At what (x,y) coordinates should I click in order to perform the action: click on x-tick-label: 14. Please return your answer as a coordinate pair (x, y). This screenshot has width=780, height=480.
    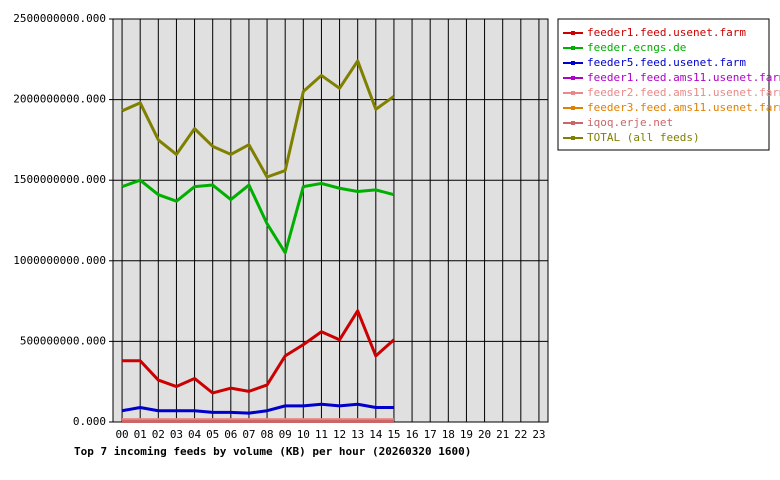
    Looking at the image, I should click on (376, 434).